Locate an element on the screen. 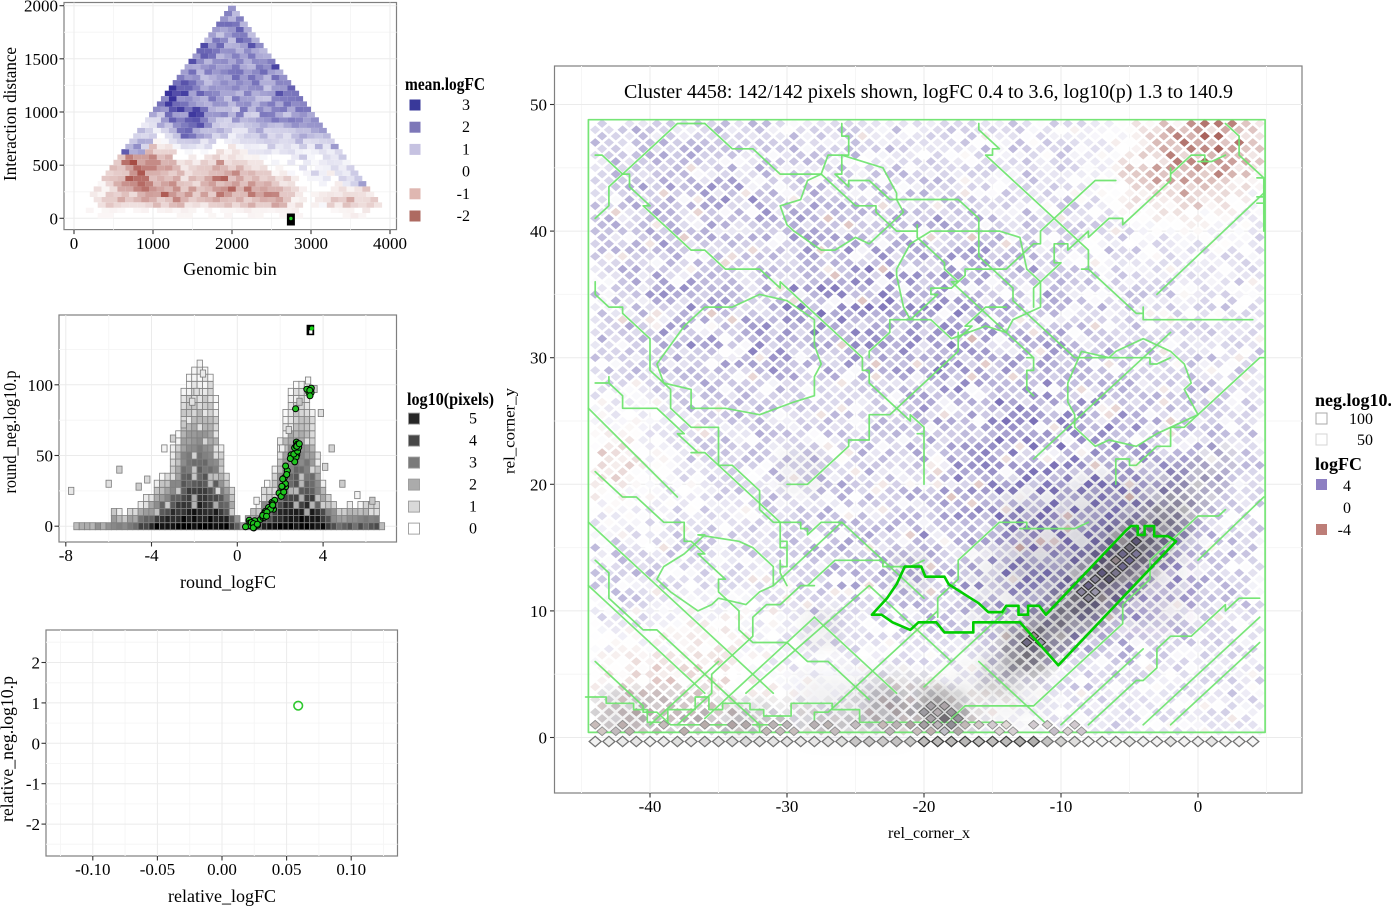  svg-text: 3000 is located at coordinates (311, 243).